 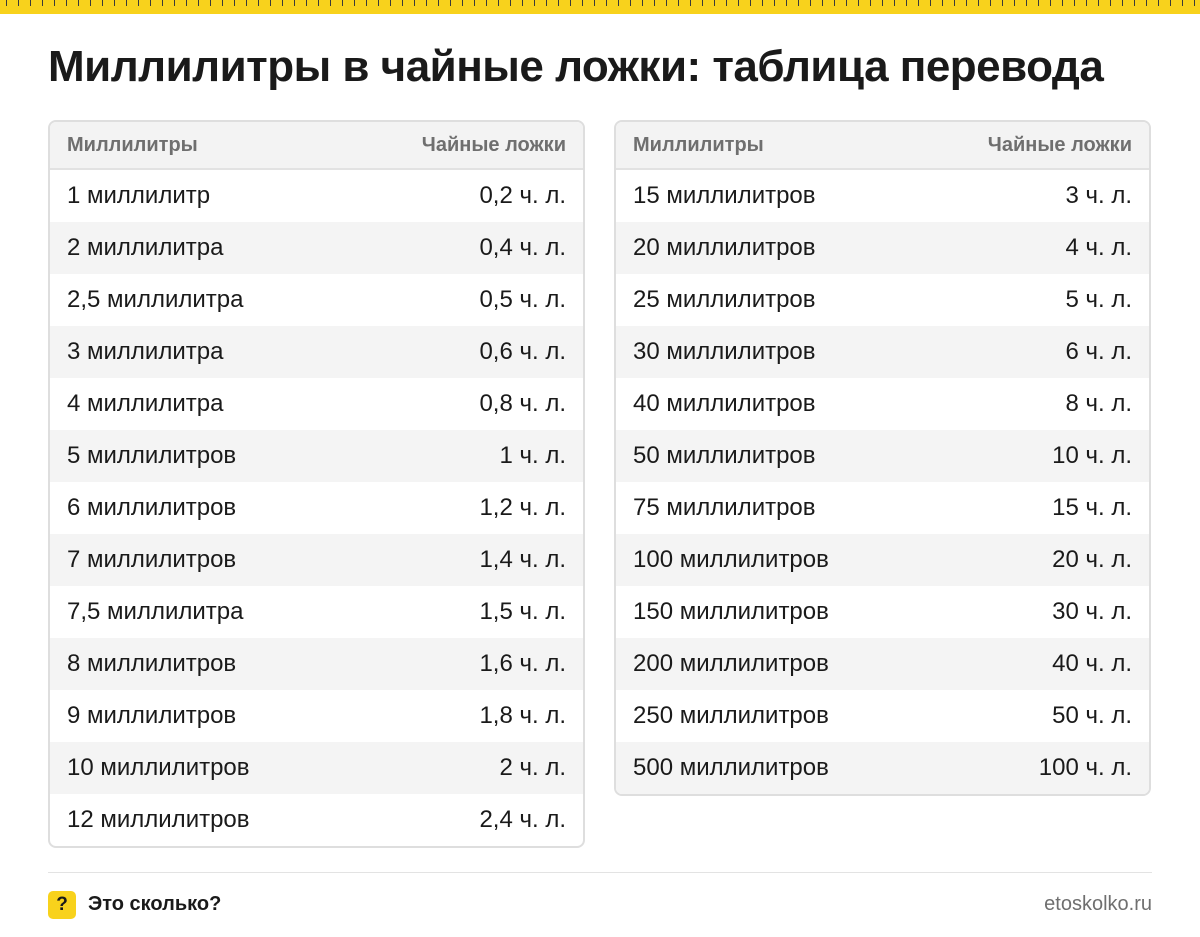 I want to click on table-row: 250 миллилитров 50 ч. л., so click(x=882, y=716).